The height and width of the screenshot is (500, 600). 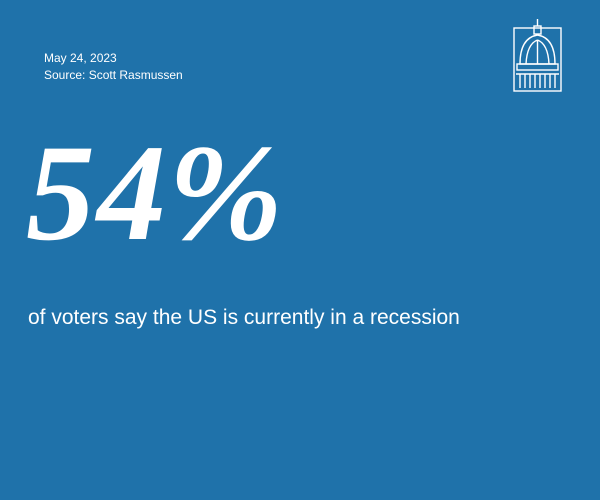 I want to click on logo, so click(x=537, y=55).